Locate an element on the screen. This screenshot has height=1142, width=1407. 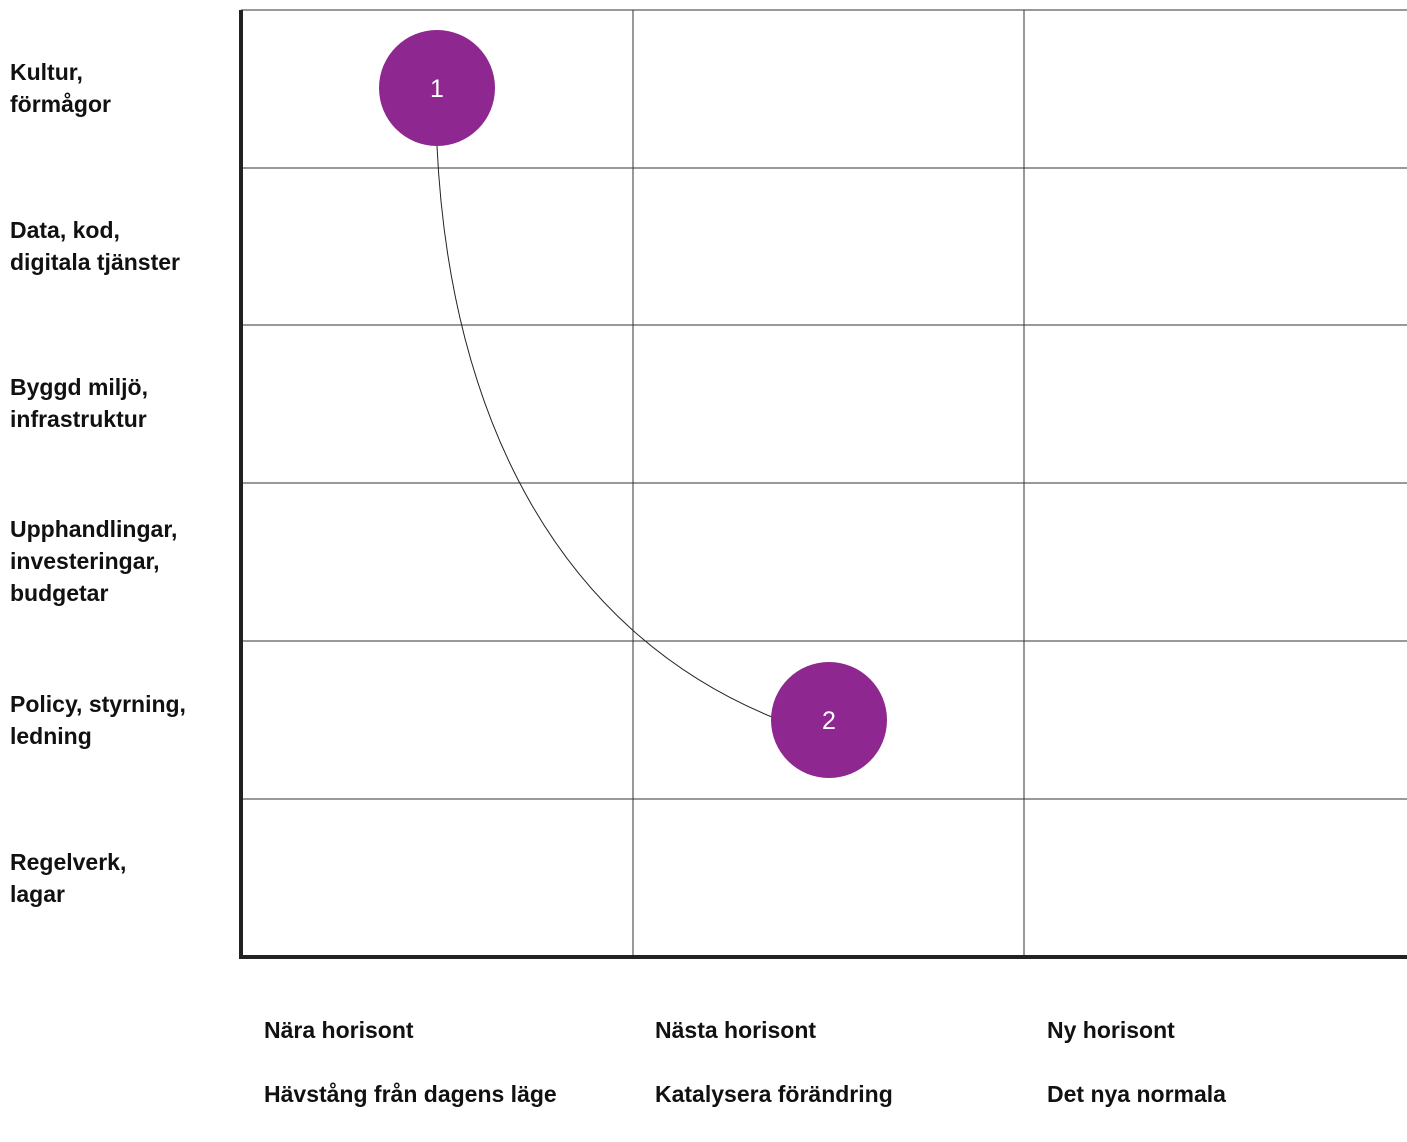
column-title-nasta: Nästa horisont is located at coordinates (736, 1030).